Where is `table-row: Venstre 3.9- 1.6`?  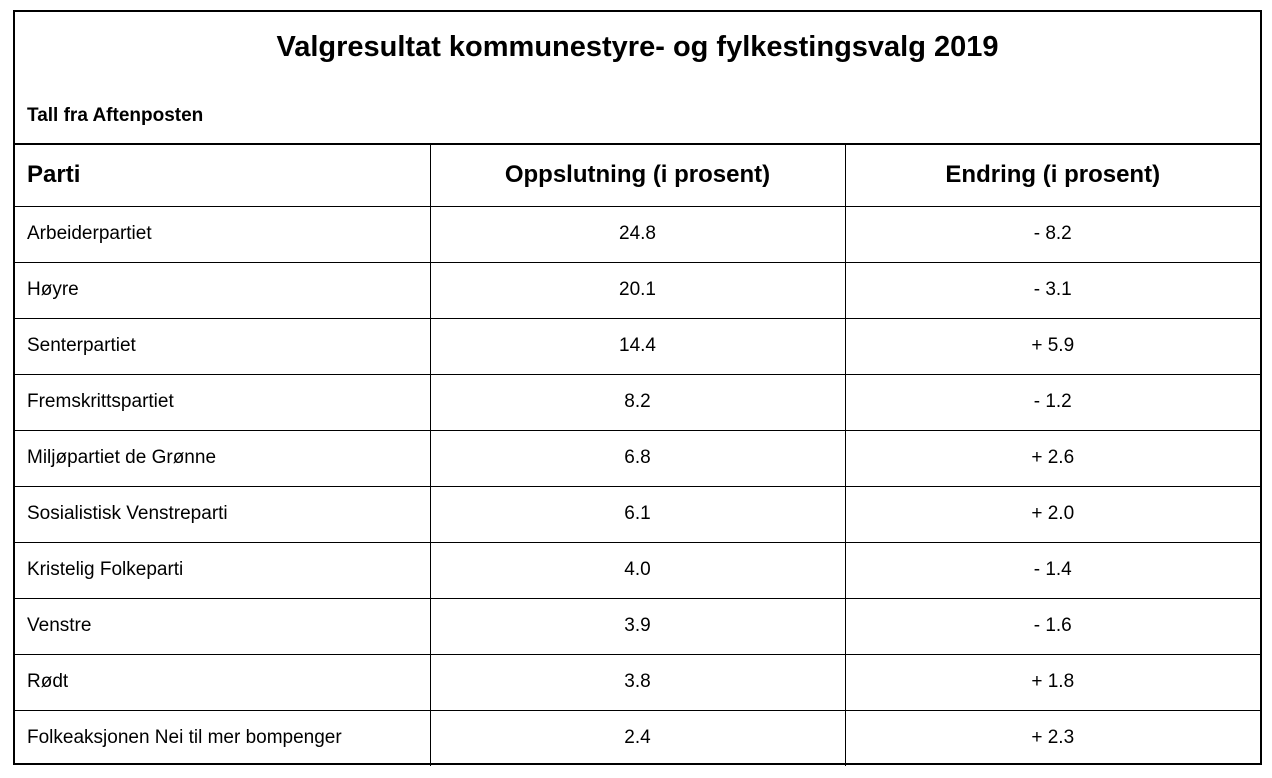
table-row: Venstre 3.9- 1.6 is located at coordinates (637, 626).